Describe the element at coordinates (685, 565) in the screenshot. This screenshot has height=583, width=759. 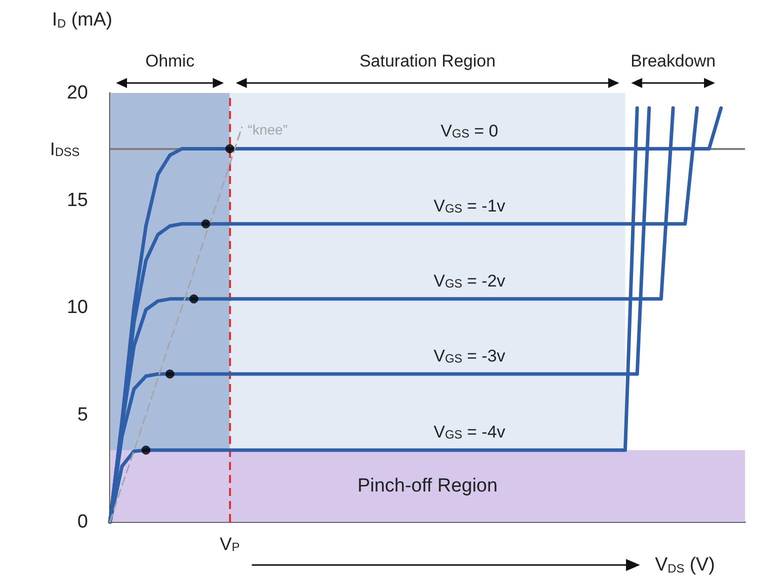
I see `x-axis-title: VDS (V)` at that location.